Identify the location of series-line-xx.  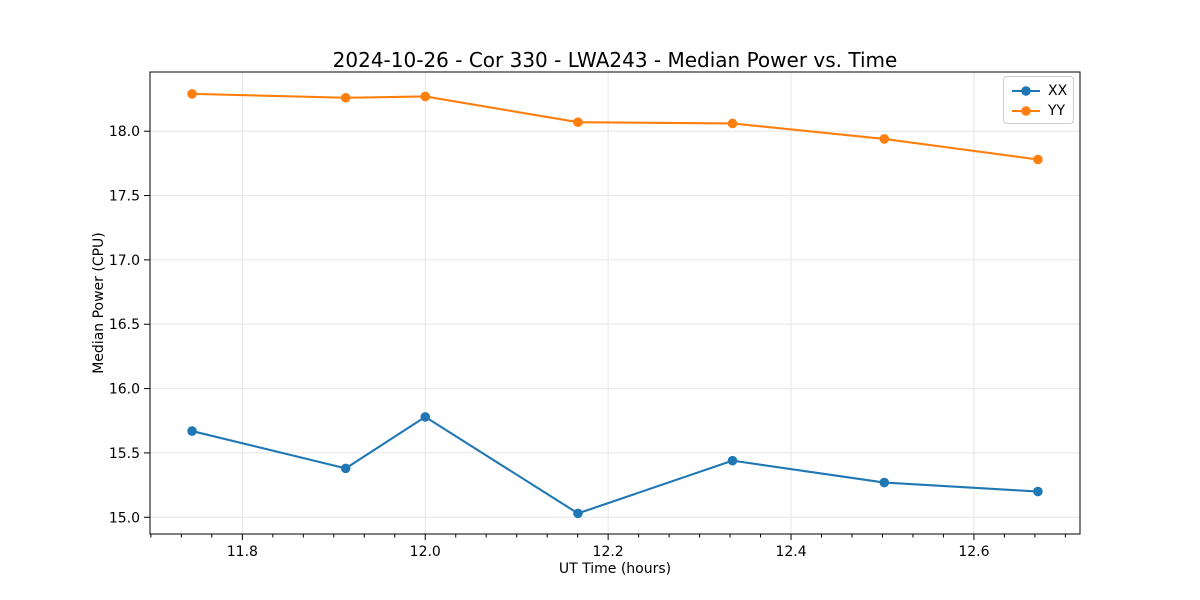
(615, 465).